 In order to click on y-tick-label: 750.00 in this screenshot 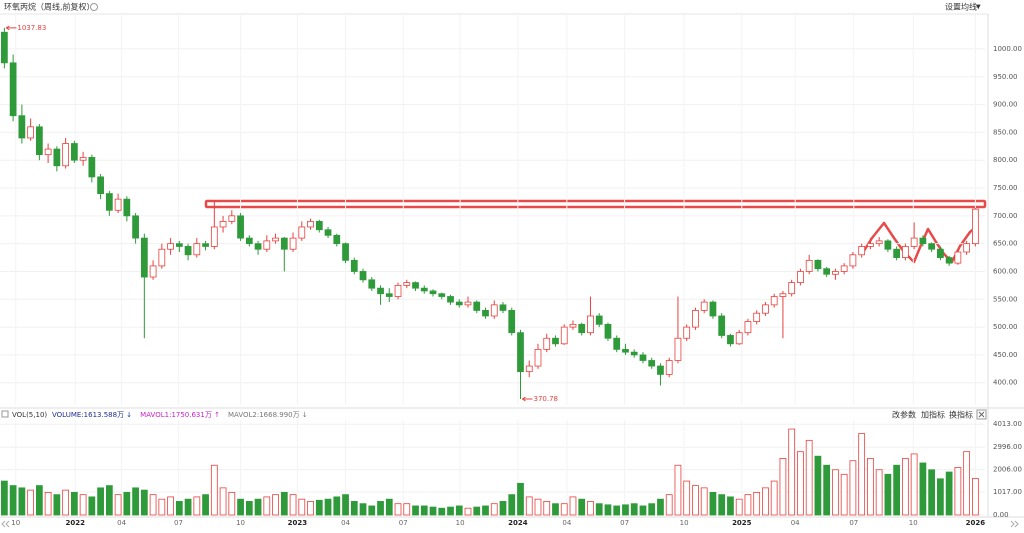, I will do `click(1005, 188)`.